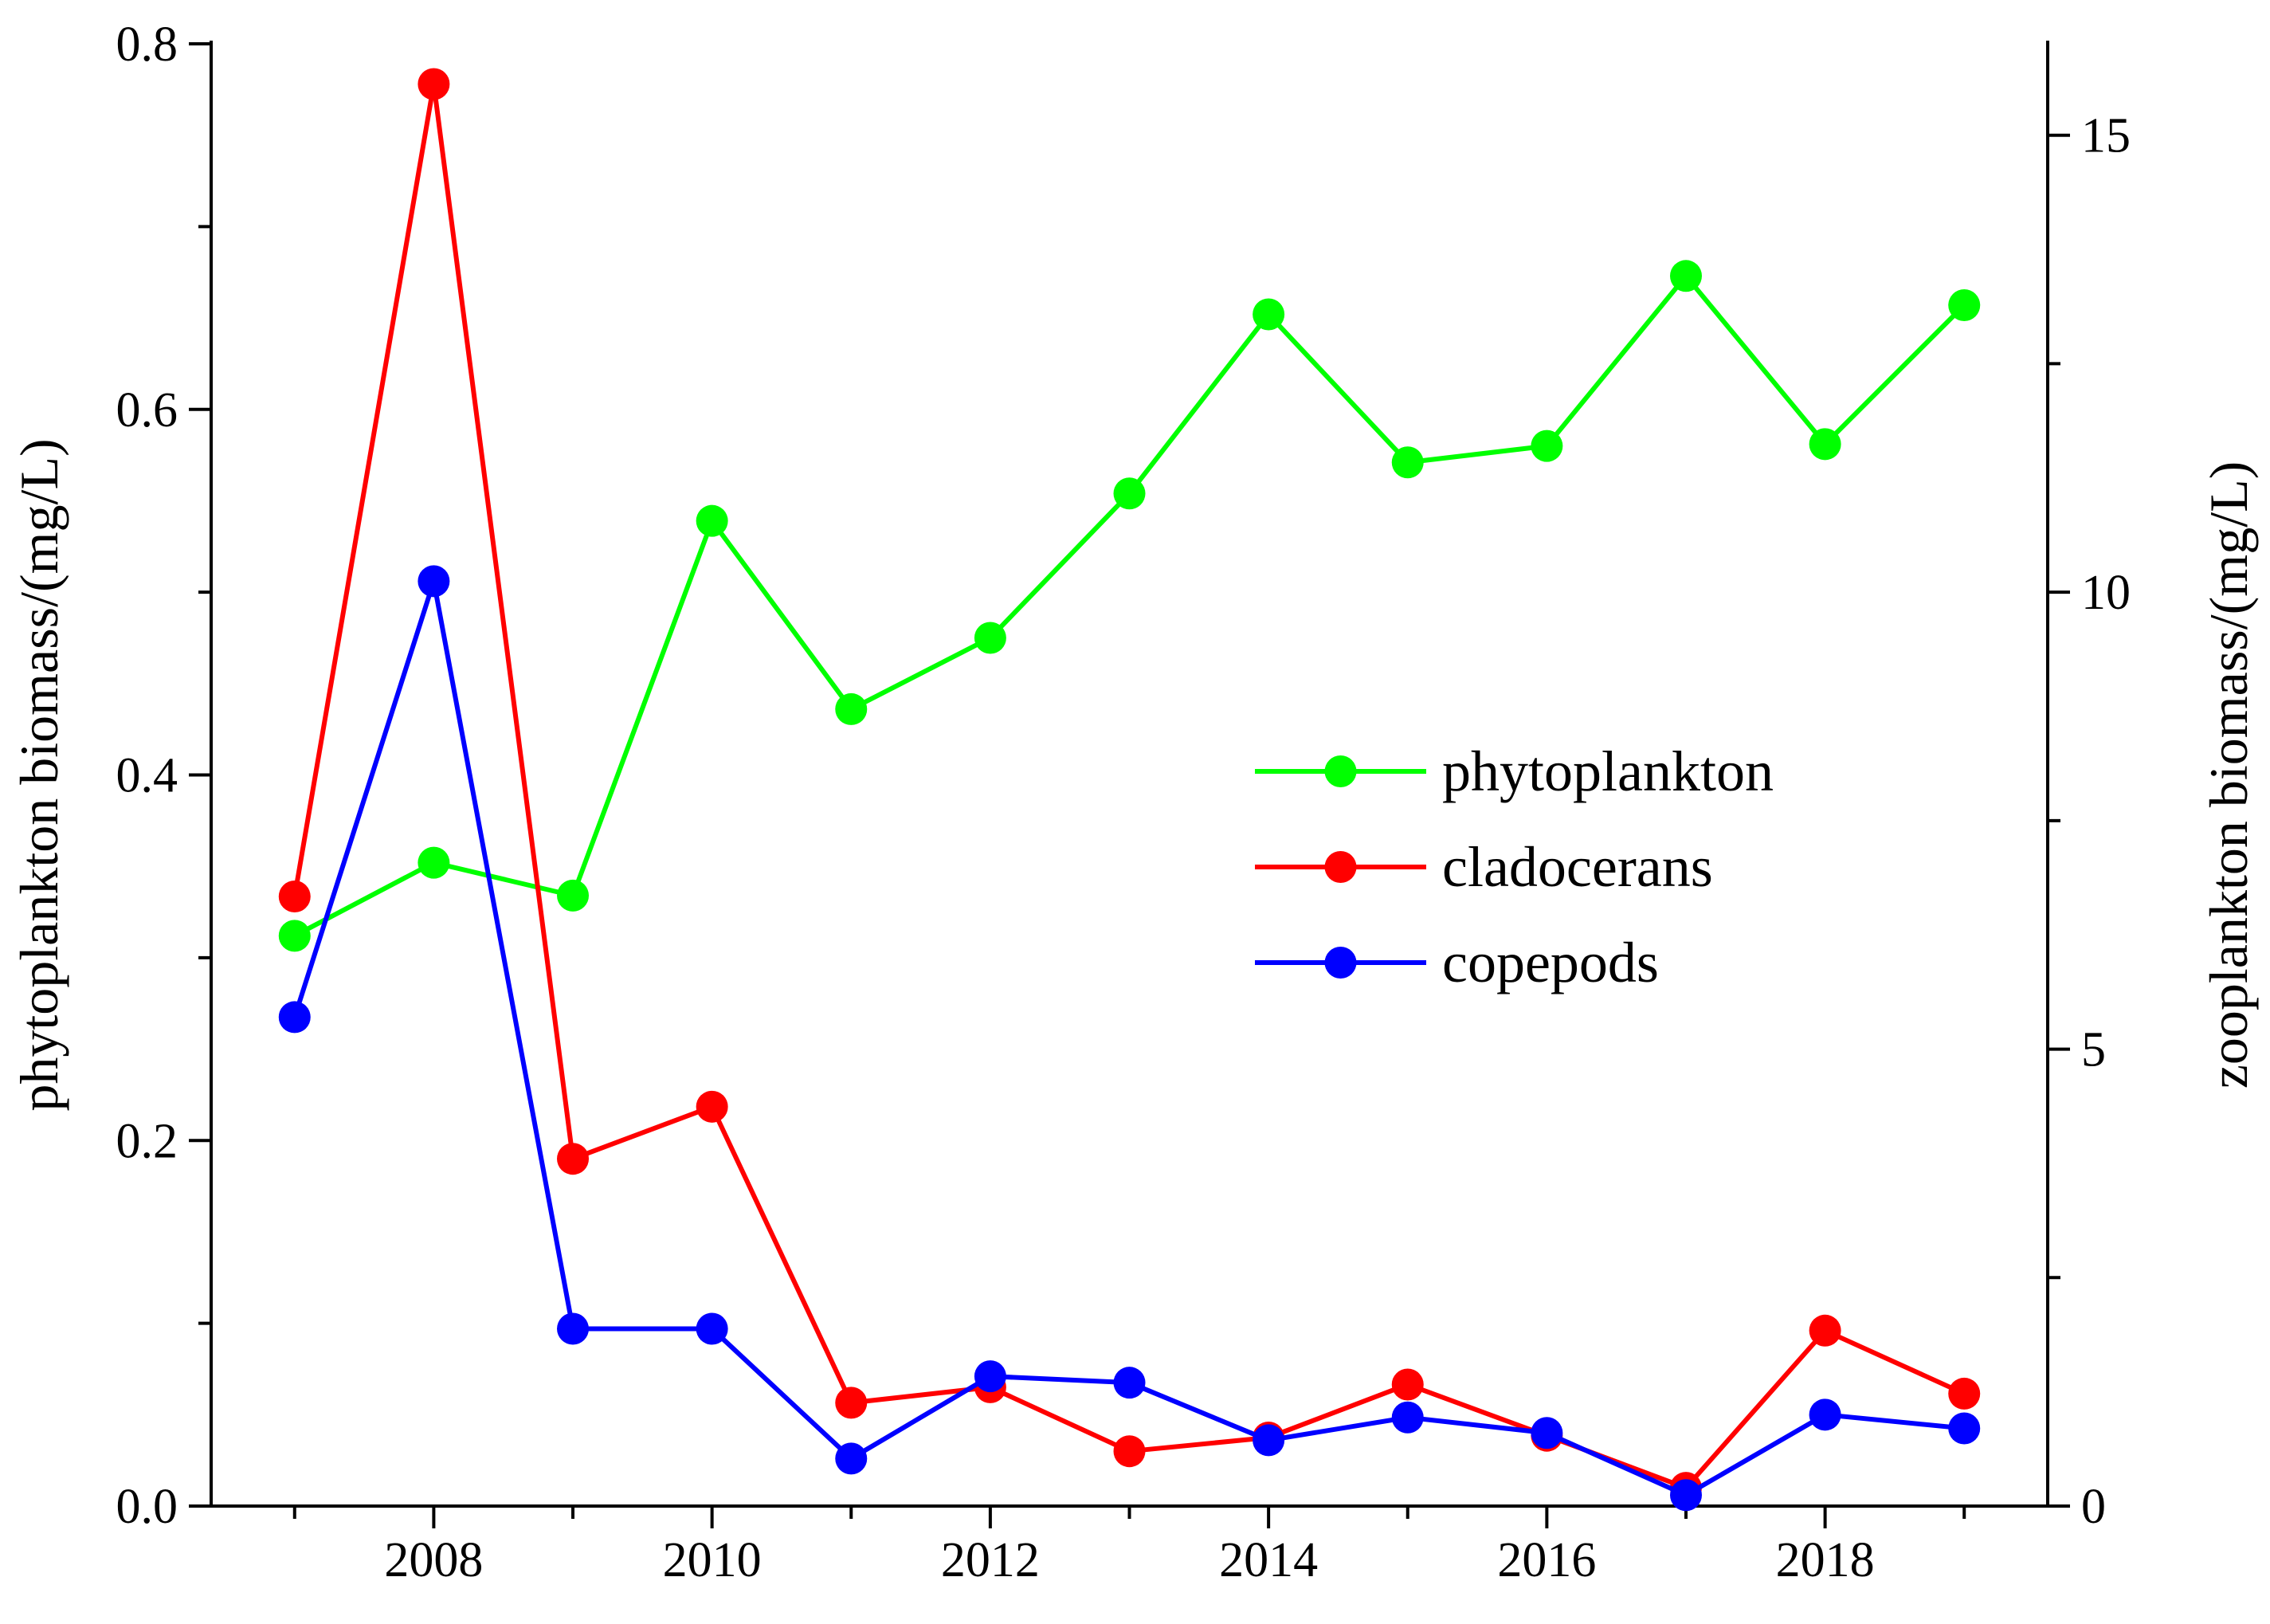 The width and height of the screenshot is (2270, 1624). What do you see at coordinates (1825, 1560) in the screenshot?
I see `x-tick-label: 2018` at bounding box center [1825, 1560].